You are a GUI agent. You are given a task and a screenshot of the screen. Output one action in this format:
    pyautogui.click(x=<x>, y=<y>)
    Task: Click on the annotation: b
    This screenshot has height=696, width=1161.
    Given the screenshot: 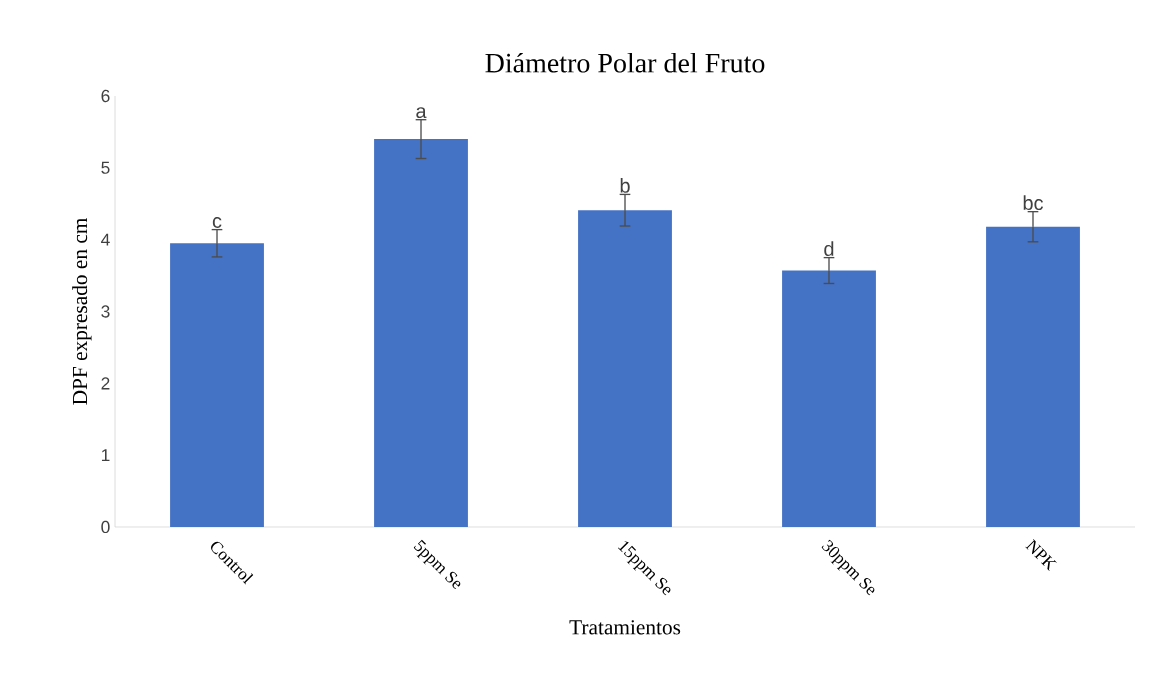 What is the action you would take?
    pyautogui.click(x=625, y=185)
    